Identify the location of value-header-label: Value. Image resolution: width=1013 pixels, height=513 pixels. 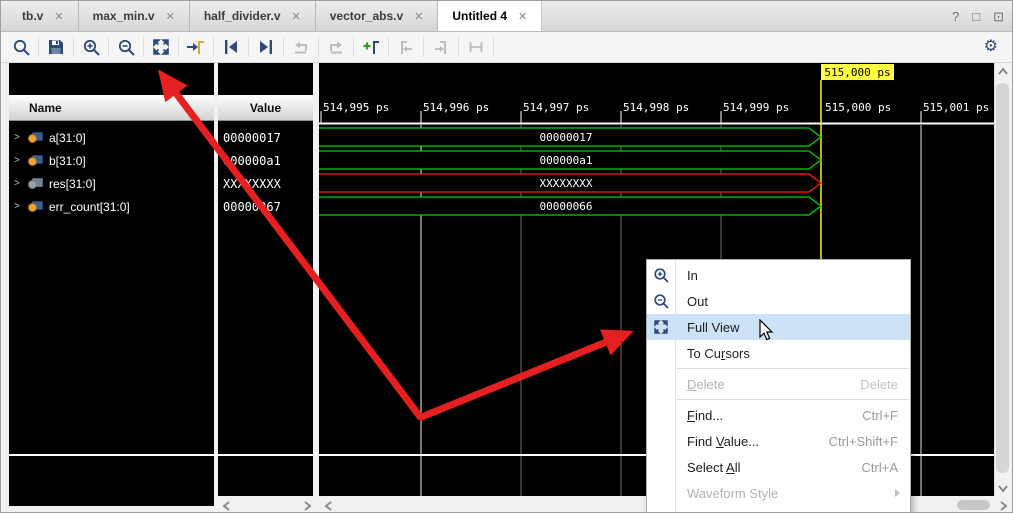
(265, 108).